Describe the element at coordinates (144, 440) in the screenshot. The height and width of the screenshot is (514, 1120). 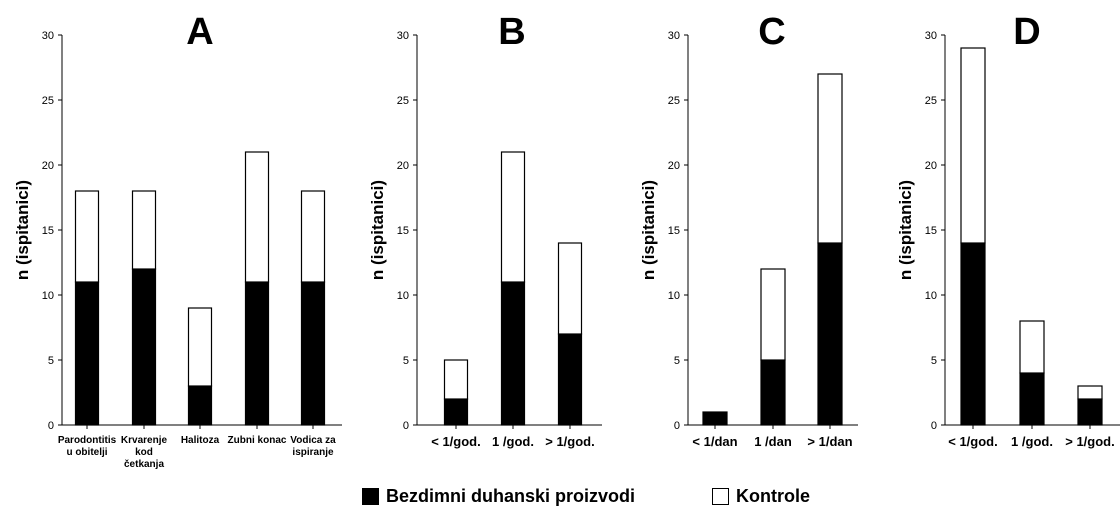
I see `x-tick-label-line: Krvarenje` at that location.